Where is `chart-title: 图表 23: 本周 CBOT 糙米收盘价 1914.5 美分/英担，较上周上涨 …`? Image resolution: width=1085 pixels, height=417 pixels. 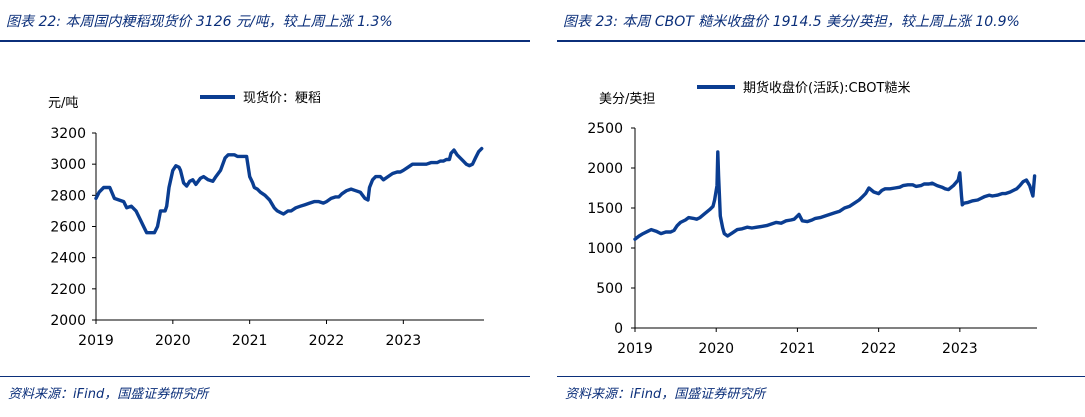 chart-title: 图表 23: 本周 CBOT 糙米收盘价 1914.5 美分/英担，较上周上涨 … is located at coordinates (791, 22).